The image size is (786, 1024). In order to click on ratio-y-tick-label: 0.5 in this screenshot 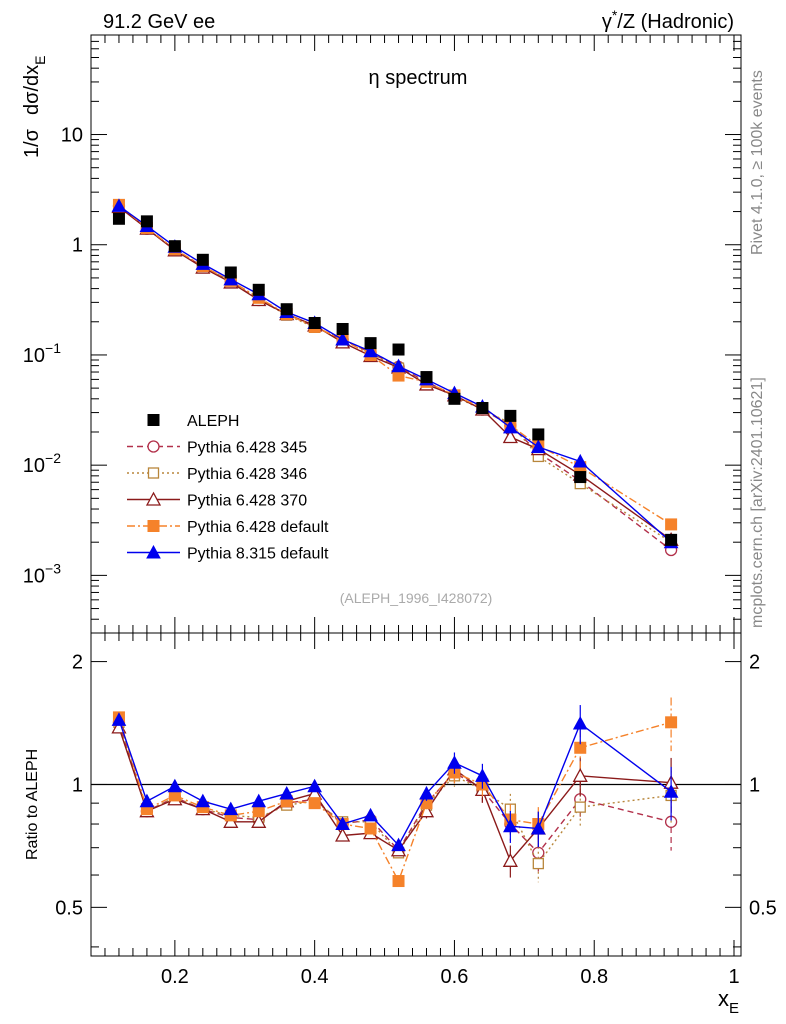, I will do `click(69, 908)`.